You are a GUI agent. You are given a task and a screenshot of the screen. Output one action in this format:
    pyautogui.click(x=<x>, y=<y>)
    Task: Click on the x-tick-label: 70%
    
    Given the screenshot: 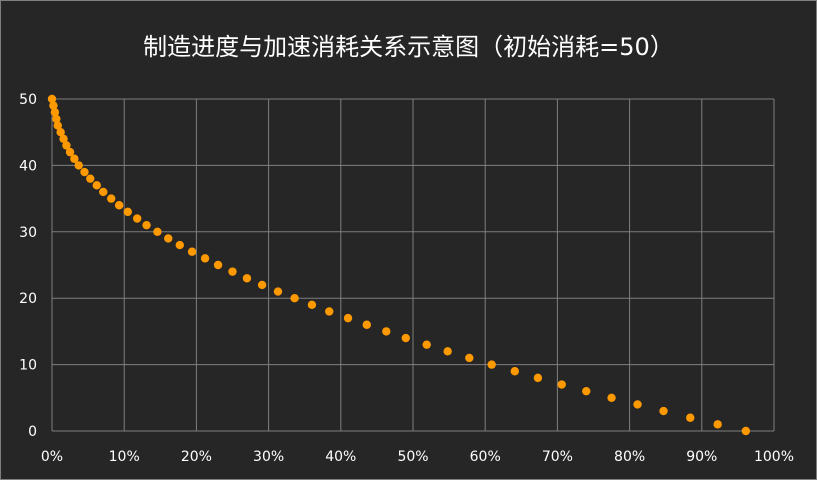 What is the action you would take?
    pyautogui.click(x=557, y=457)
    